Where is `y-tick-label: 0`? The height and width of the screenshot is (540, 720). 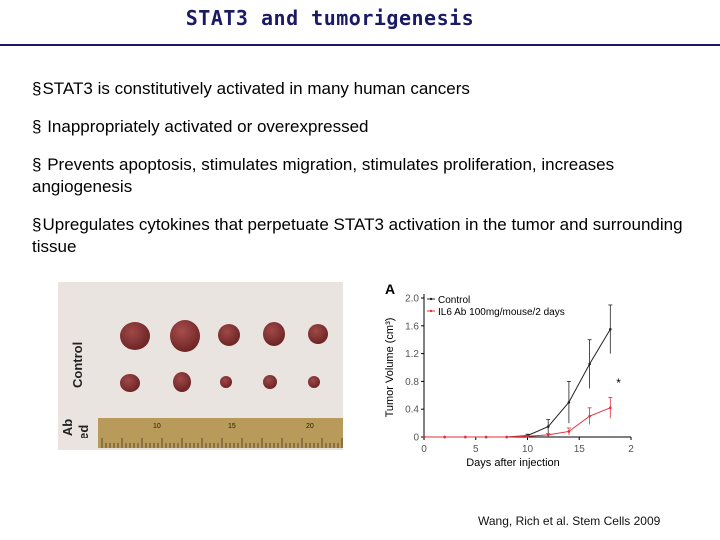
y-tick-label: 0 is located at coordinates (416, 438).